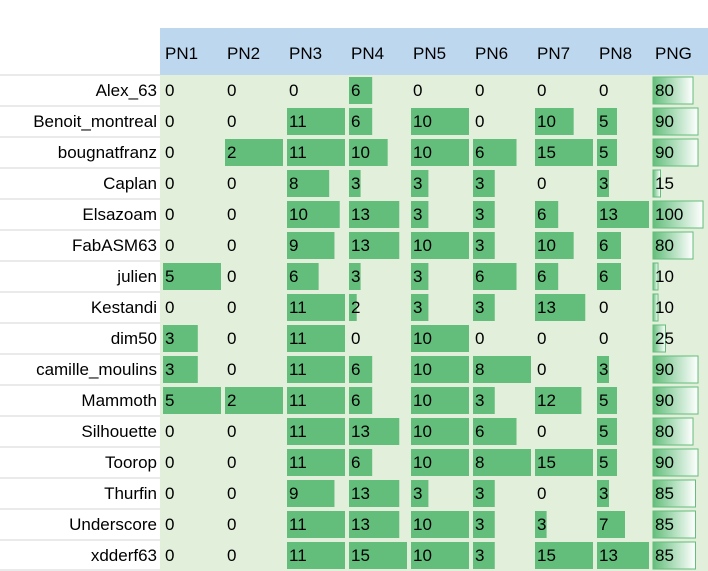 The height and width of the screenshot is (571, 708). I want to click on cell-value: 9, so click(293, 493).